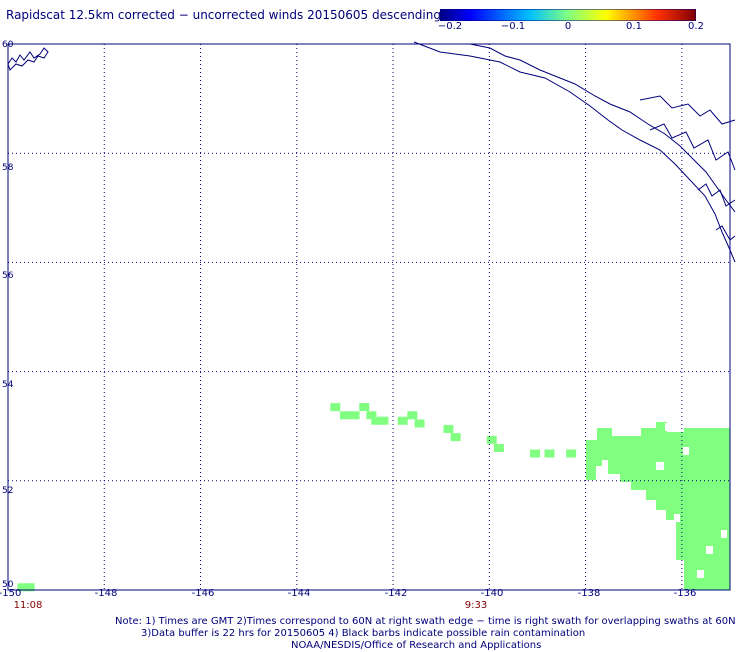  Describe the element at coordinates (203, 593) in the screenshot. I see `lon-label-146: -146` at that location.